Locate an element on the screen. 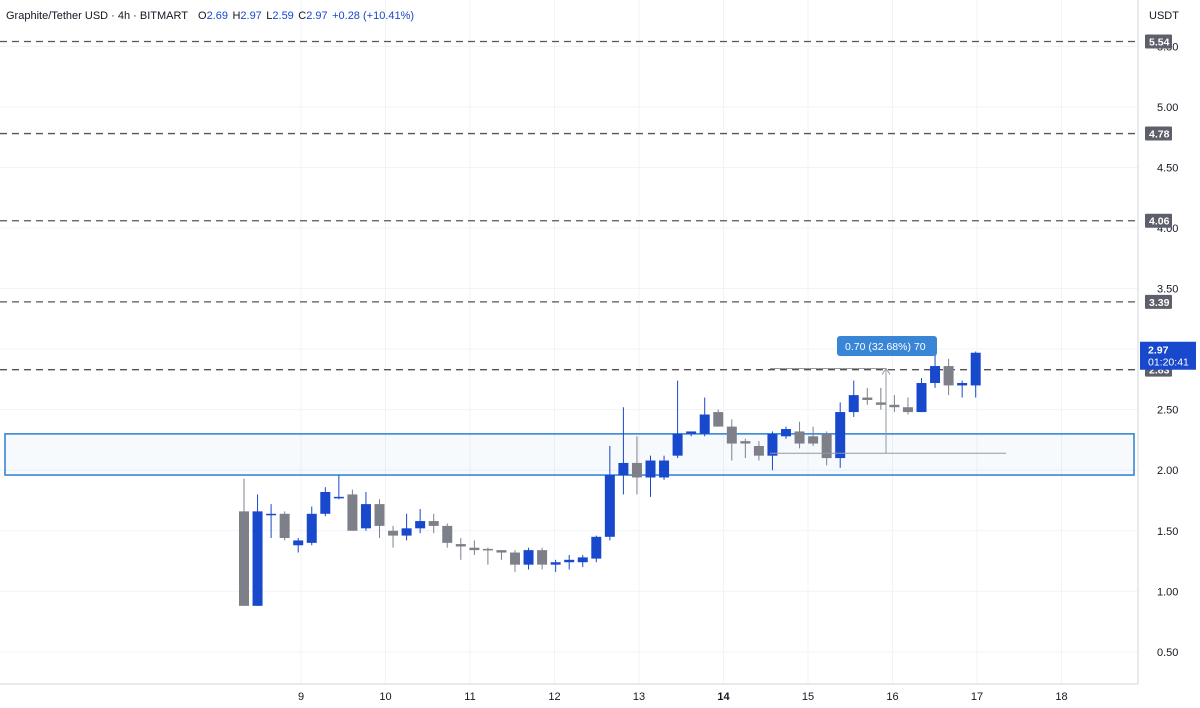 The image size is (1200, 708). current-price-tag is located at coordinates (1168, 355).